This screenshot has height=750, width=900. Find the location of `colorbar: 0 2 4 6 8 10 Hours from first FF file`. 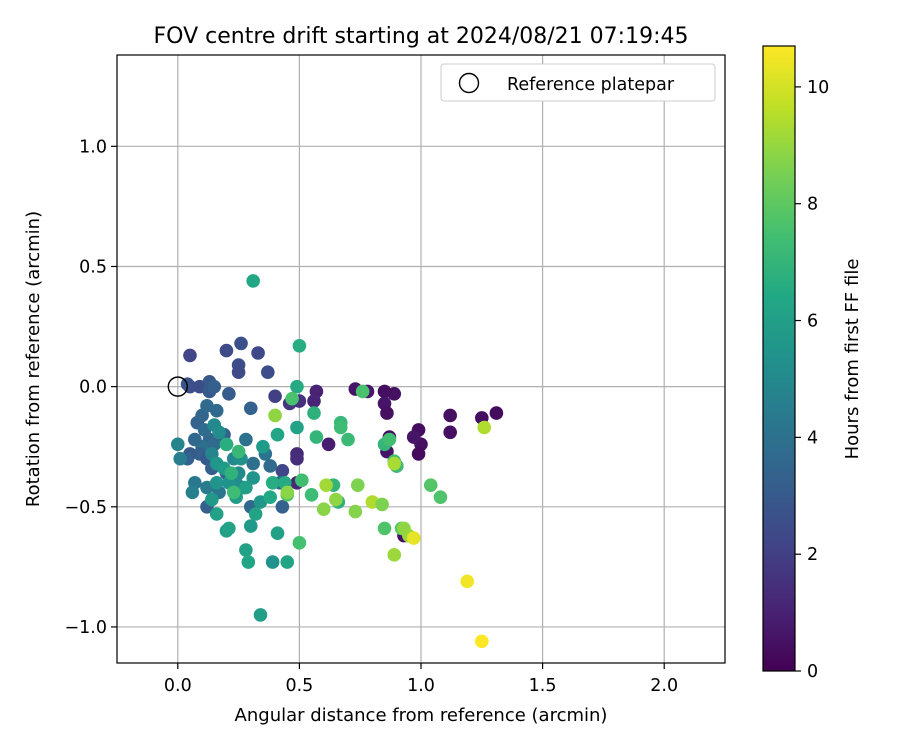

colorbar: 0 2 4 6 8 10 Hours from first FF file is located at coordinates (812, 363).